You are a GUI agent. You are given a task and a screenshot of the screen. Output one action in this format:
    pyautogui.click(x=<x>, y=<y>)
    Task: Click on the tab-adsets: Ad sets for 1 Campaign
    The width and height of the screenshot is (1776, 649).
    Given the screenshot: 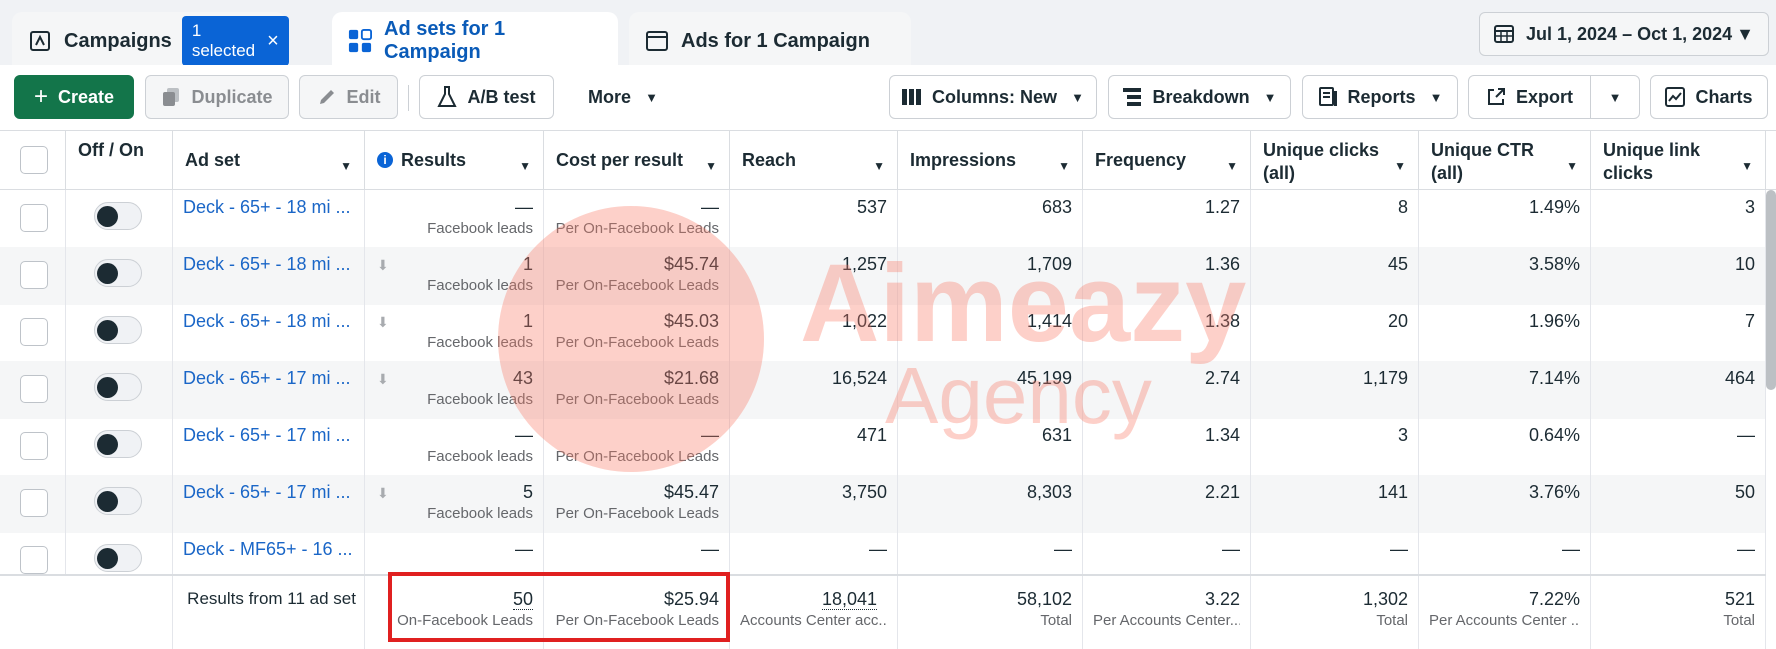 What is the action you would take?
    pyautogui.click(x=475, y=41)
    